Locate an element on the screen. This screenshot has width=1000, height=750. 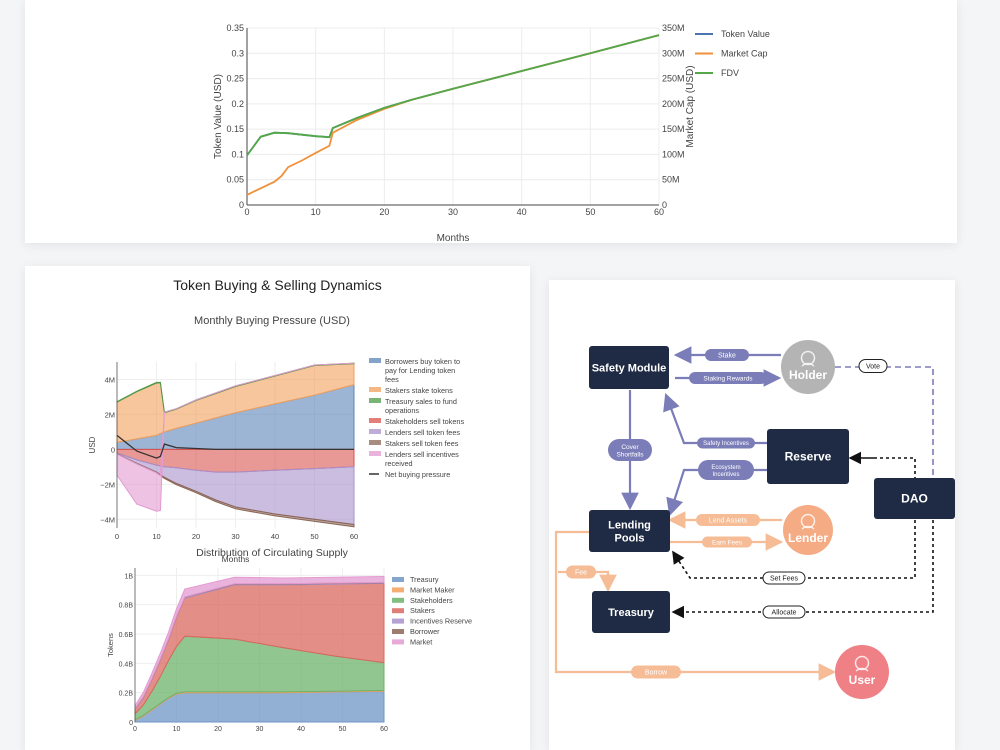
flow-borrow is located at coordinates (695, 605).